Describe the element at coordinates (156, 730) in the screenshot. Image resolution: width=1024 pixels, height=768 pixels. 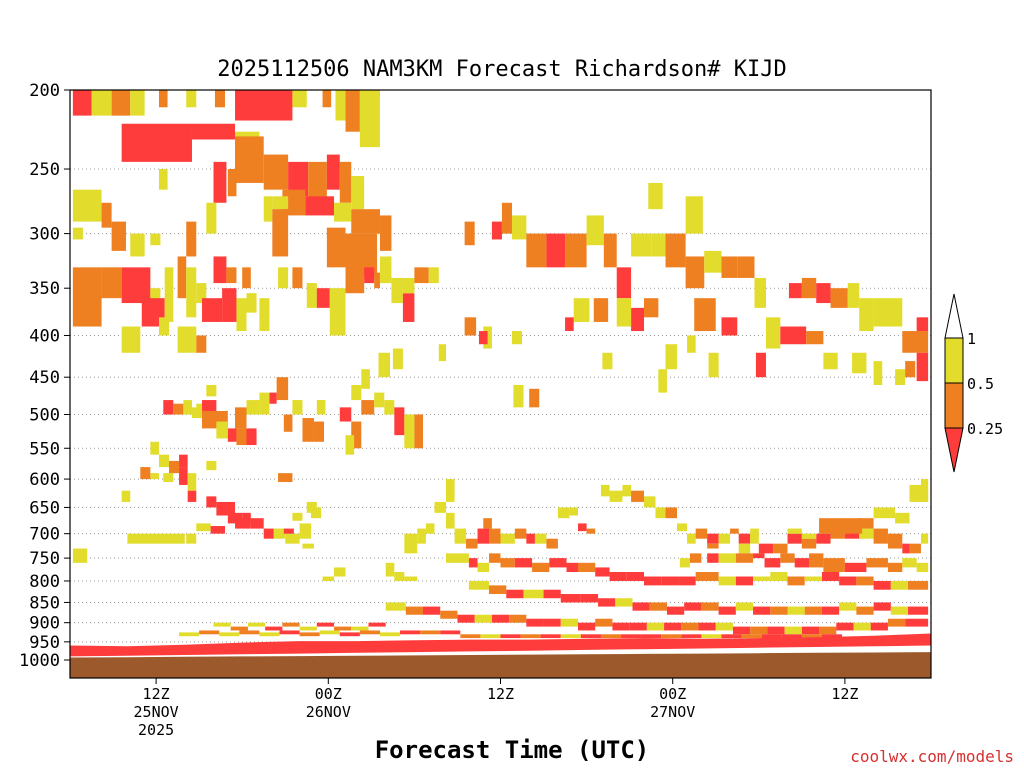
I see `x-tick-label-0-2: 2025` at that location.